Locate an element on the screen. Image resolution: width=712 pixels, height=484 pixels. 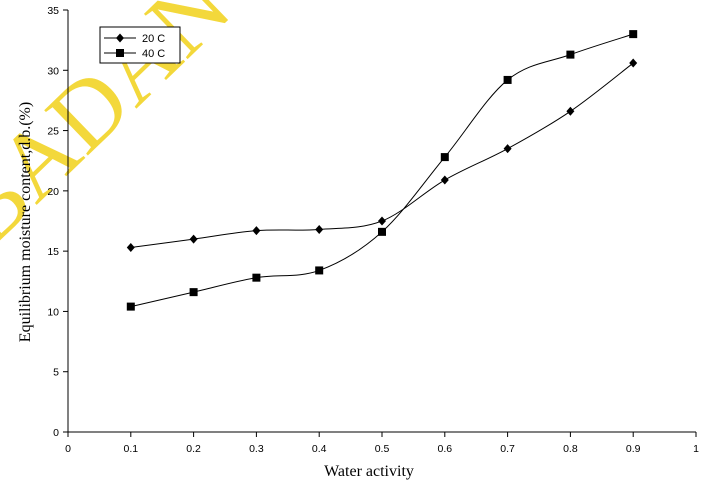
x-tick-label: 0.7 is located at coordinates (507, 449).